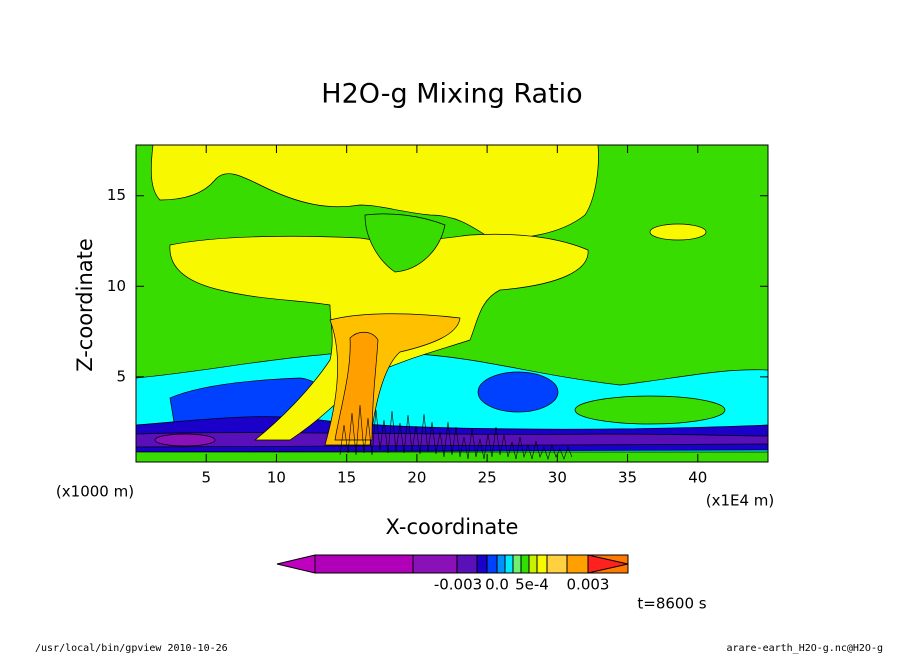 The height and width of the screenshot is (654, 904). I want to click on colorbar-label: 0.0, so click(497, 585).